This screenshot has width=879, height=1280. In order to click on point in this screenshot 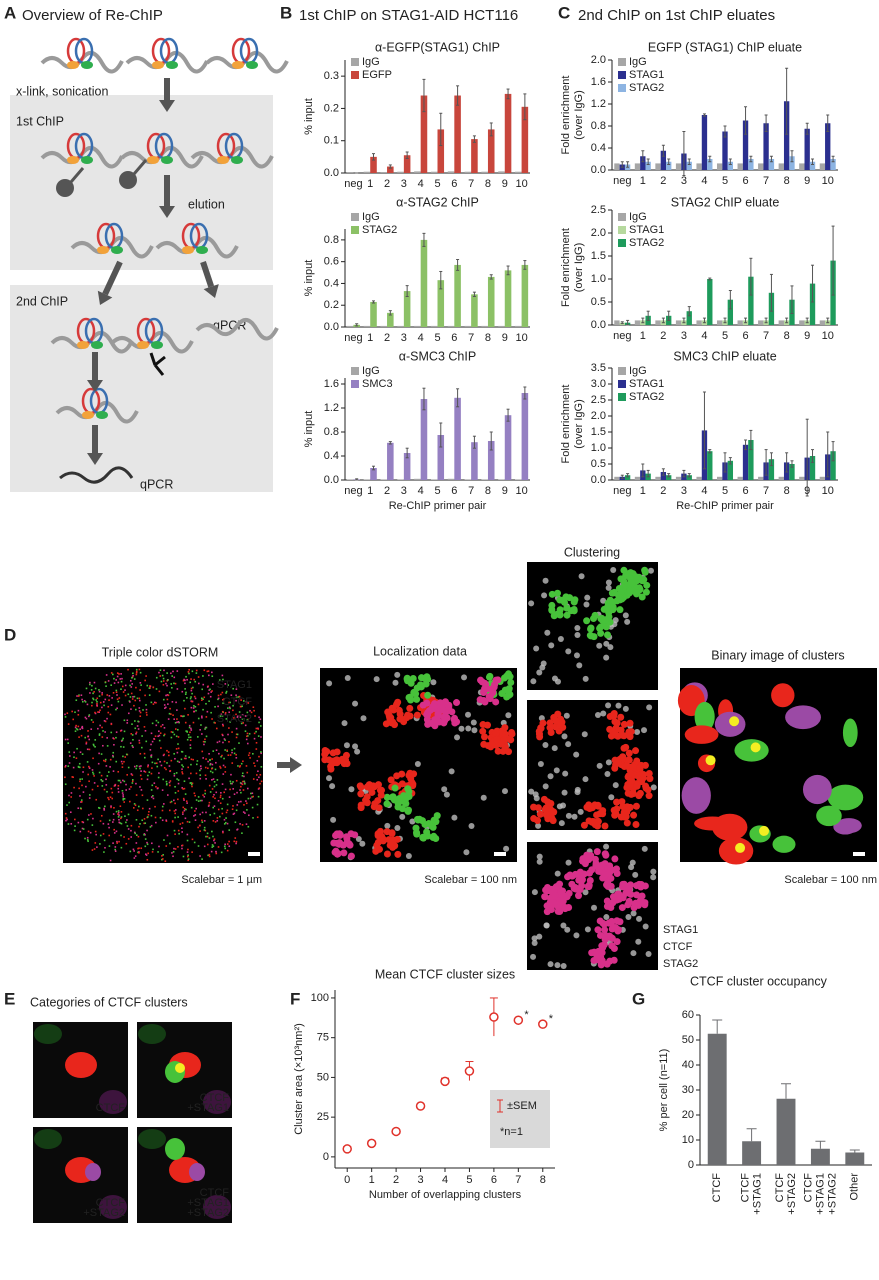, I will do `click(543, 1024)`.